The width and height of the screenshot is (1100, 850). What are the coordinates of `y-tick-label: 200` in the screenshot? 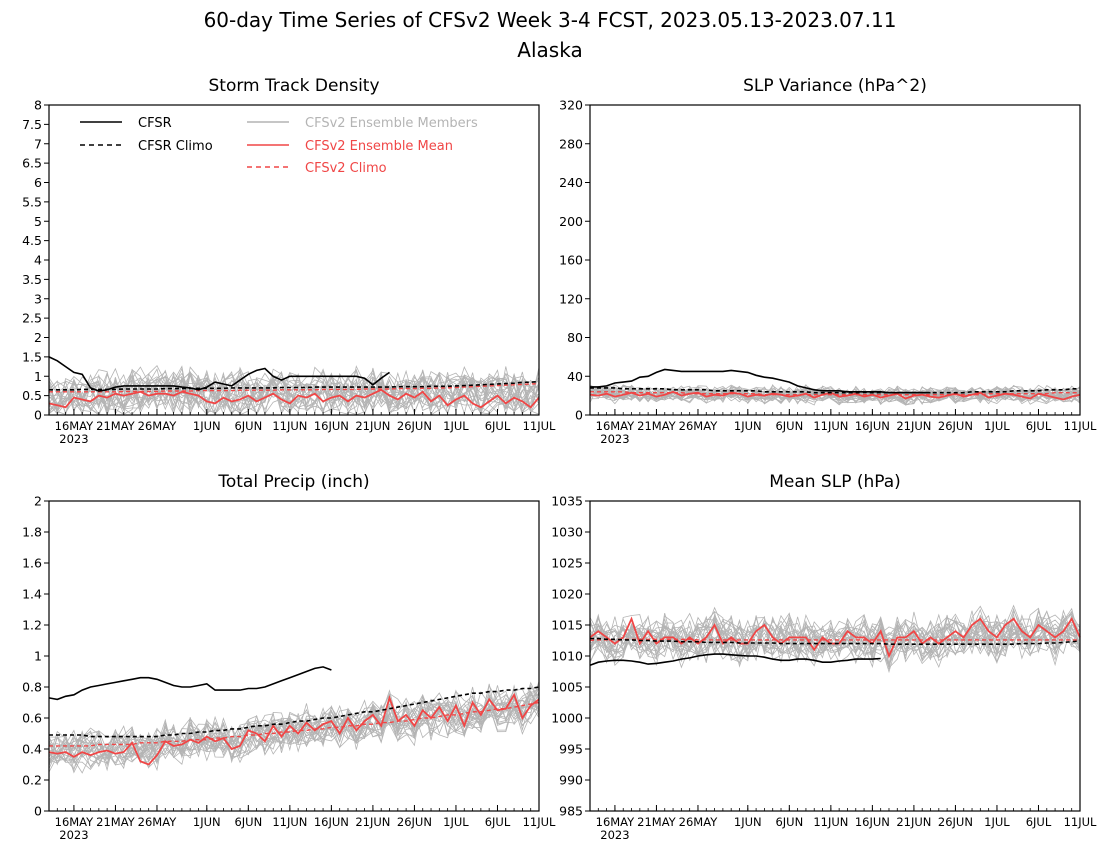 It's located at (571, 221).